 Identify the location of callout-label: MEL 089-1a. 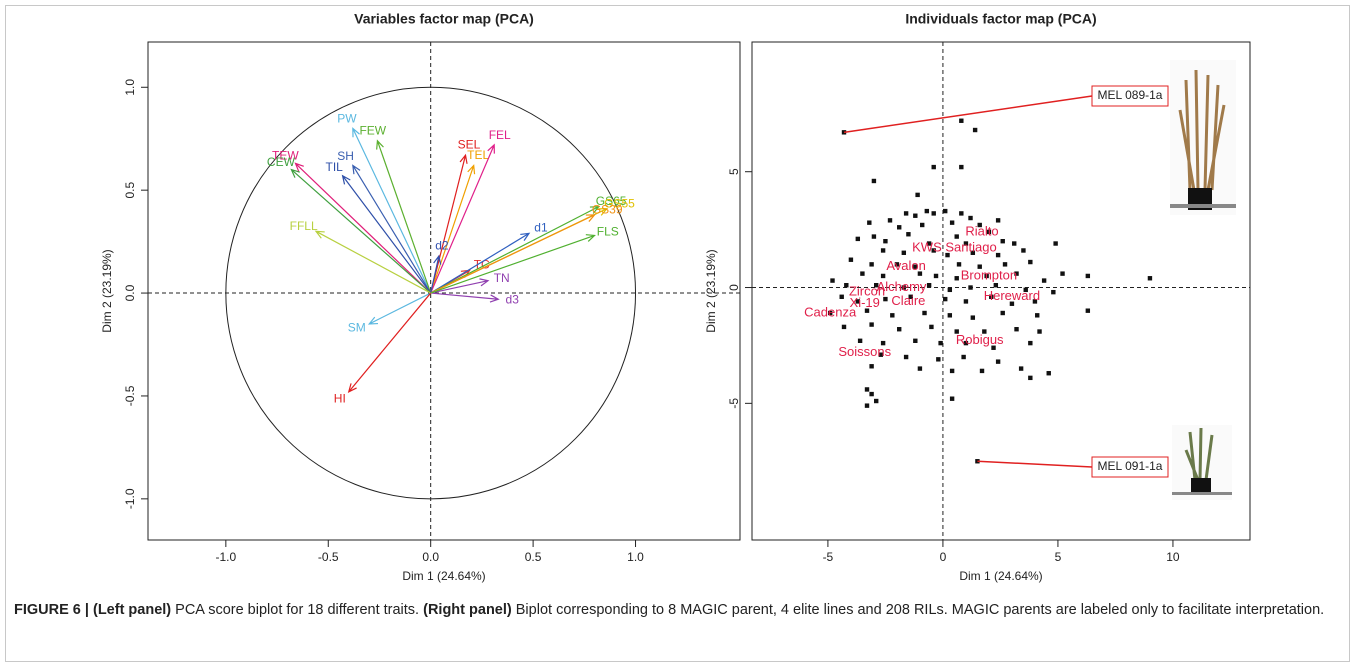
(1130, 95).